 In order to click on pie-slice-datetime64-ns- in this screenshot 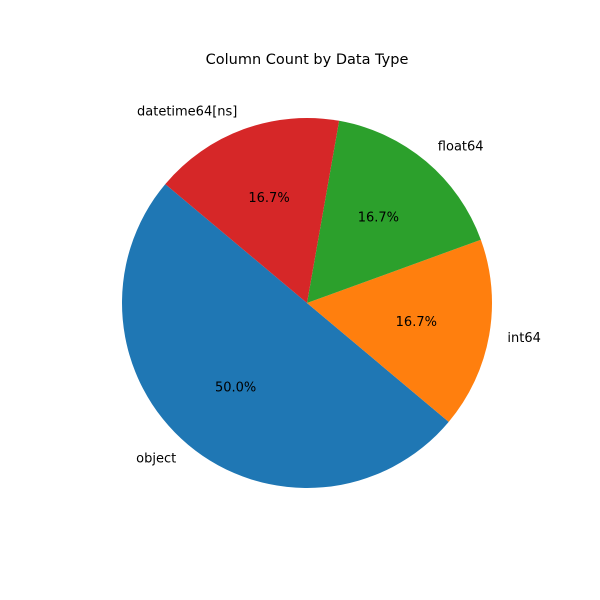, I will do `click(252, 210)`.